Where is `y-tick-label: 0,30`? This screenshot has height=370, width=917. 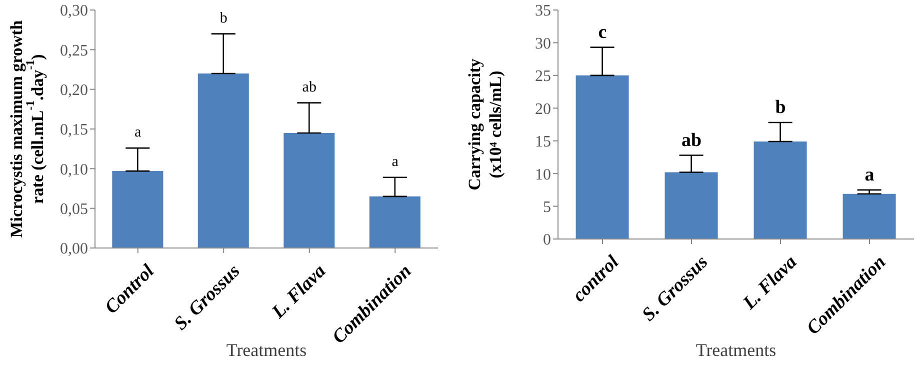
y-tick-label: 0,30 is located at coordinates (74, 11).